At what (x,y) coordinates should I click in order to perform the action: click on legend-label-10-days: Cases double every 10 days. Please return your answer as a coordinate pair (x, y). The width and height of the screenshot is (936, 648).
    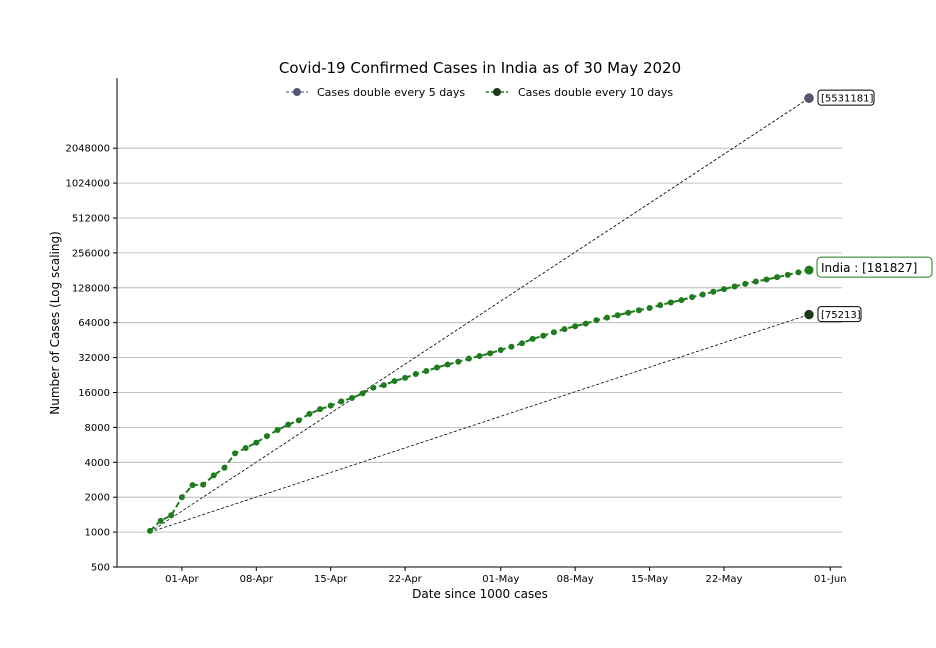
    Looking at the image, I should click on (595, 92).